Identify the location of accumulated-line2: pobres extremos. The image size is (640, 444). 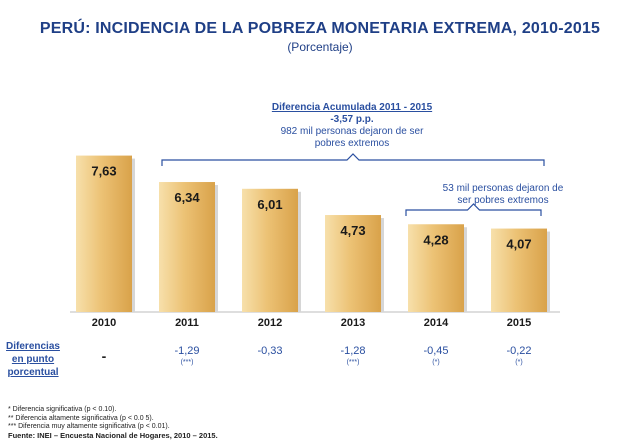
(352, 143).